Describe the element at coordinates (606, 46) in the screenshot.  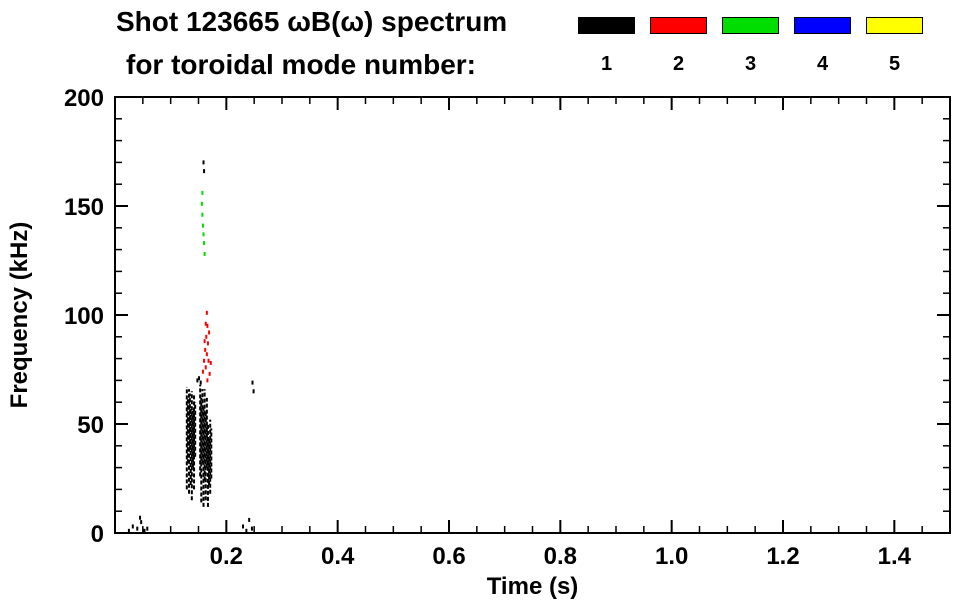
I see `legend-item-mode-1: 1` at that location.